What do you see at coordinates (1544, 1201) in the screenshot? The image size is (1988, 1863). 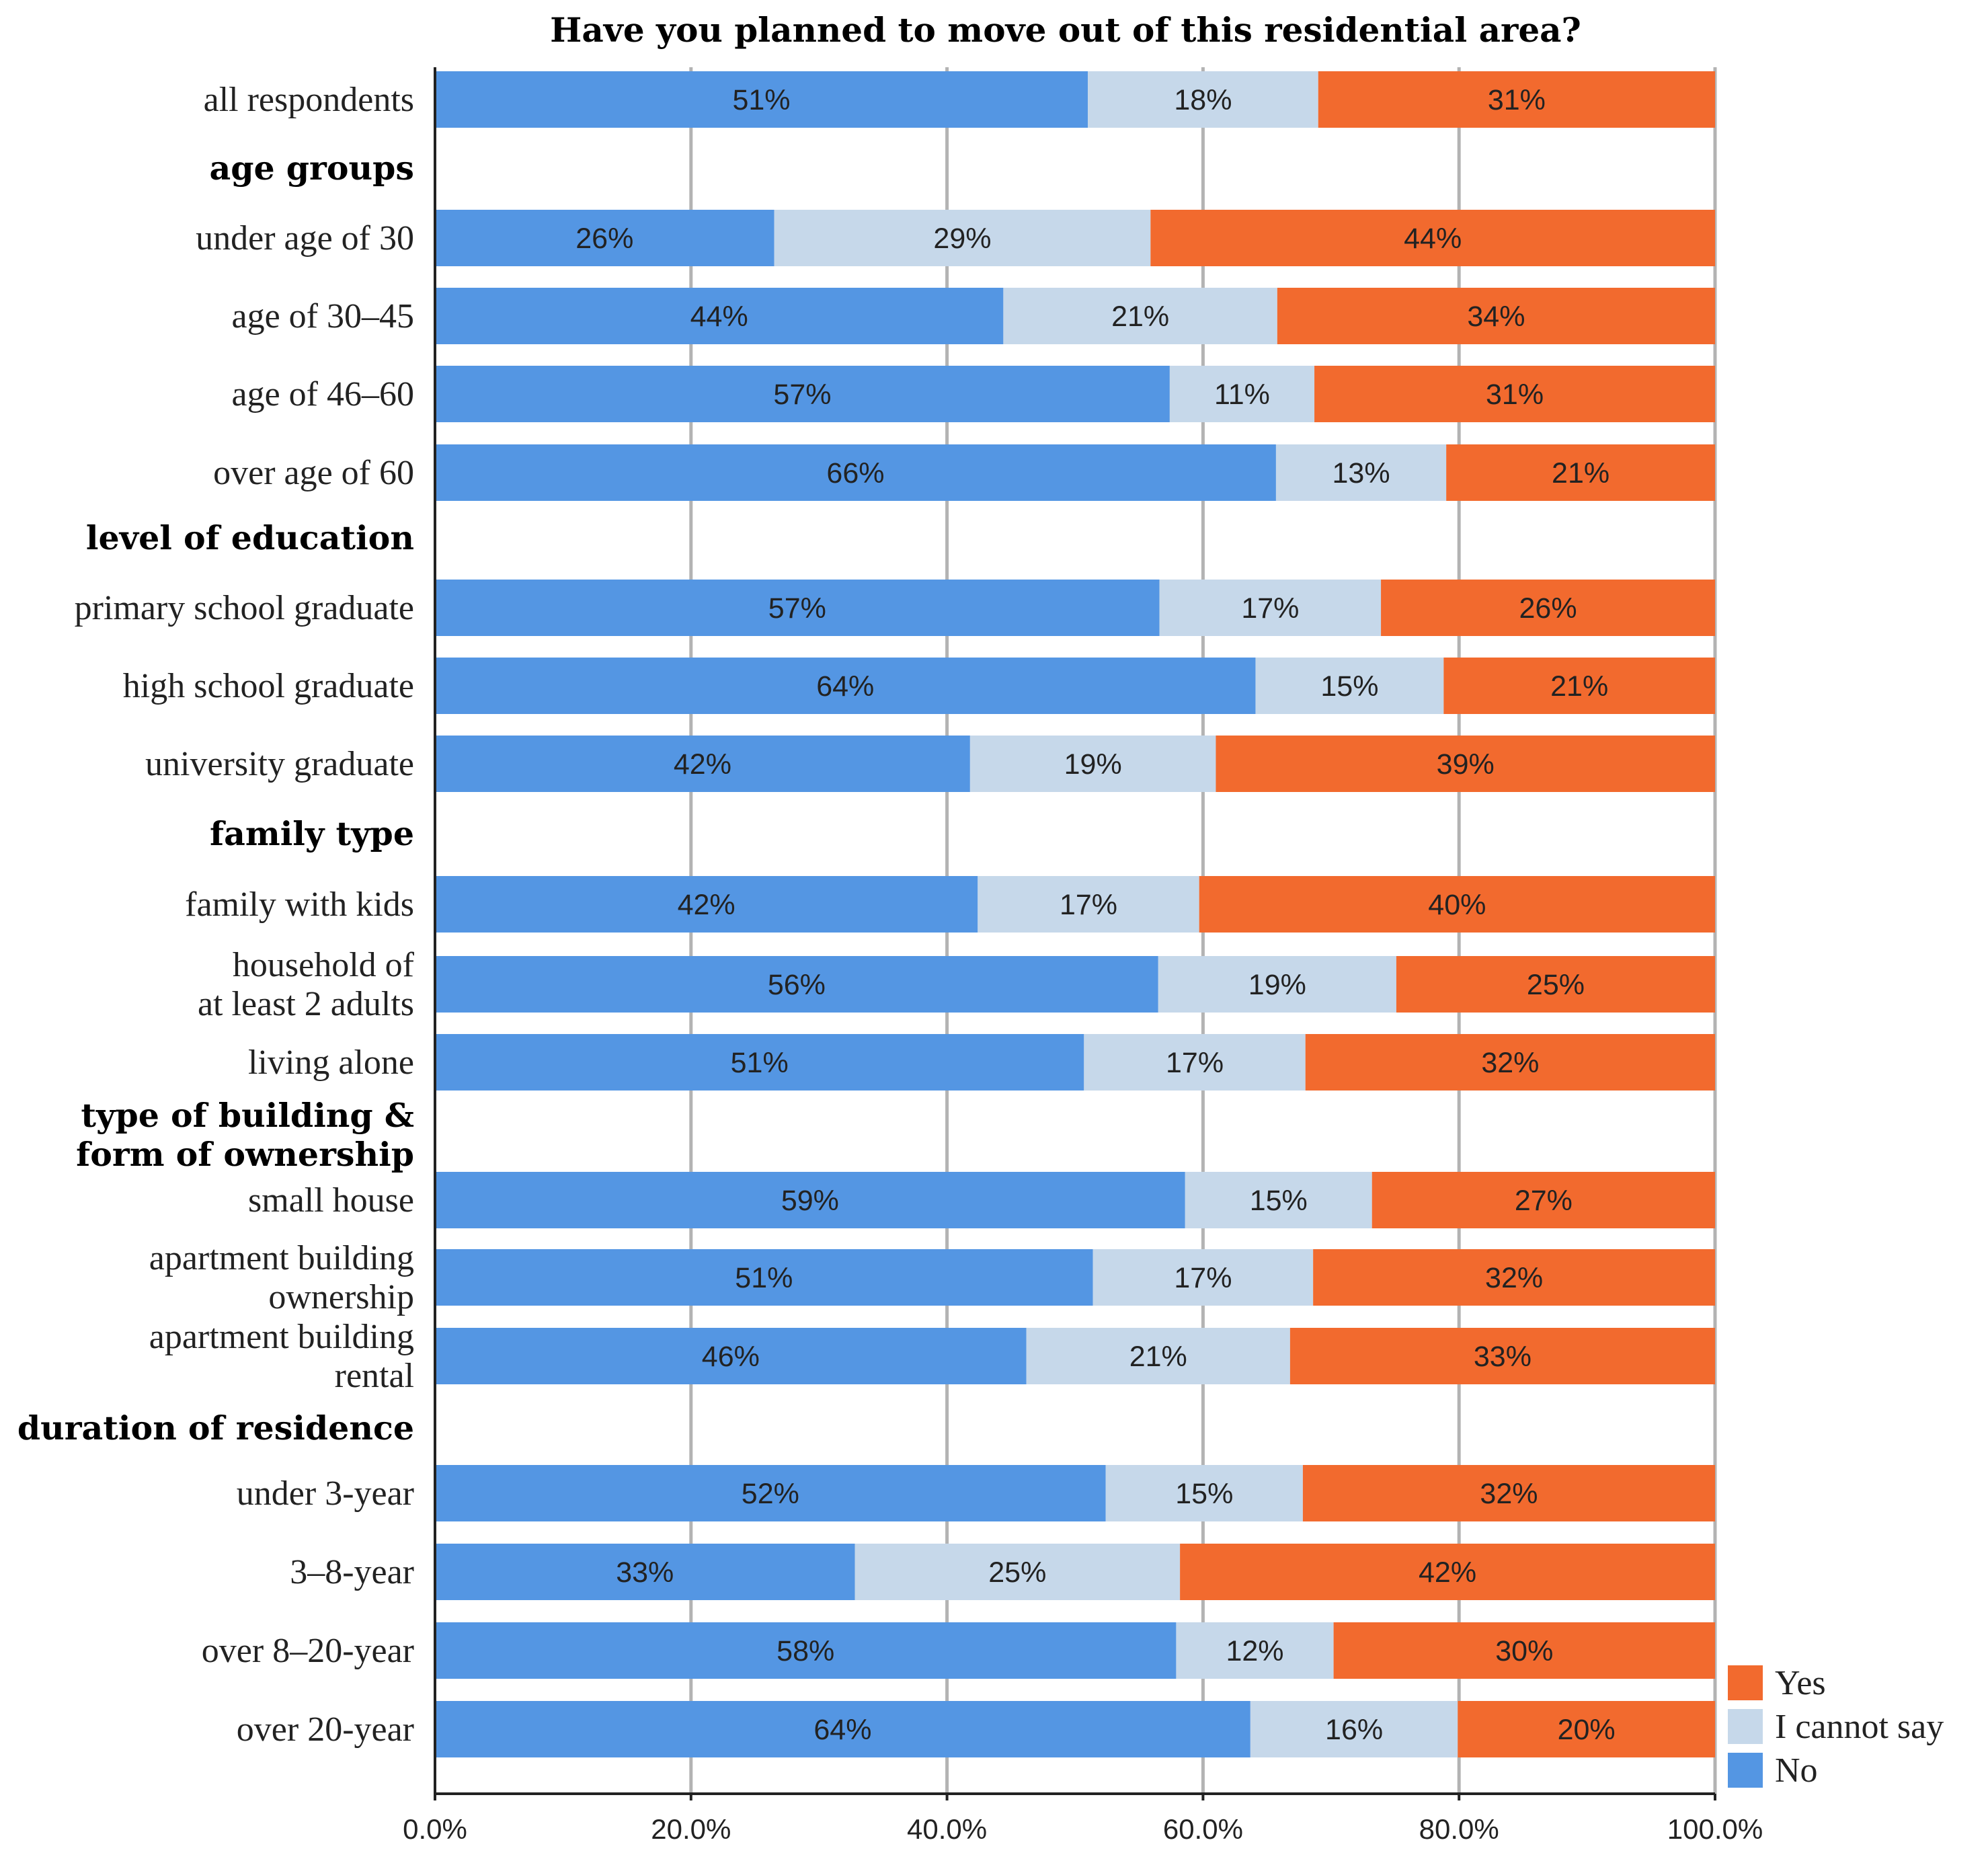 I see `data-label: 27%` at bounding box center [1544, 1201].